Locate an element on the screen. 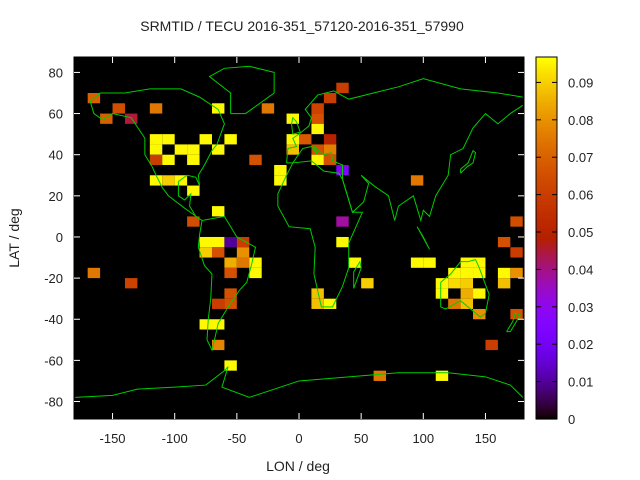 This screenshot has height=480, width=640. colorbar-tick-label: 0.09 is located at coordinates (580, 82).